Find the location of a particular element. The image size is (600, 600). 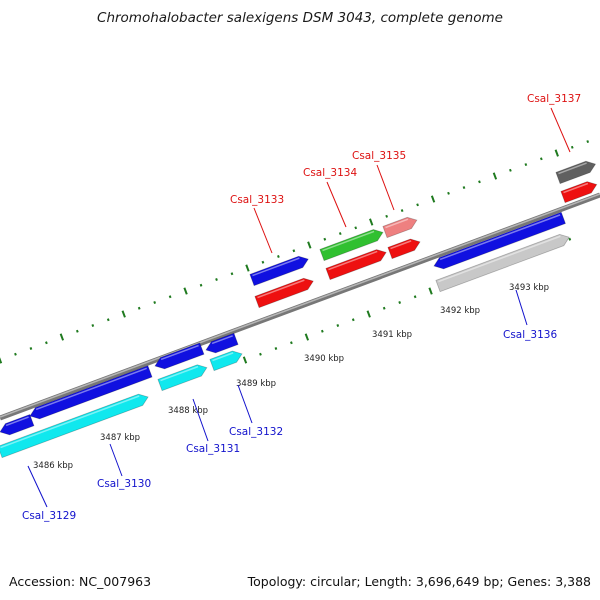

gene-arrow-csal-3133-bottom-sheen is located at coordinates (281, 289).